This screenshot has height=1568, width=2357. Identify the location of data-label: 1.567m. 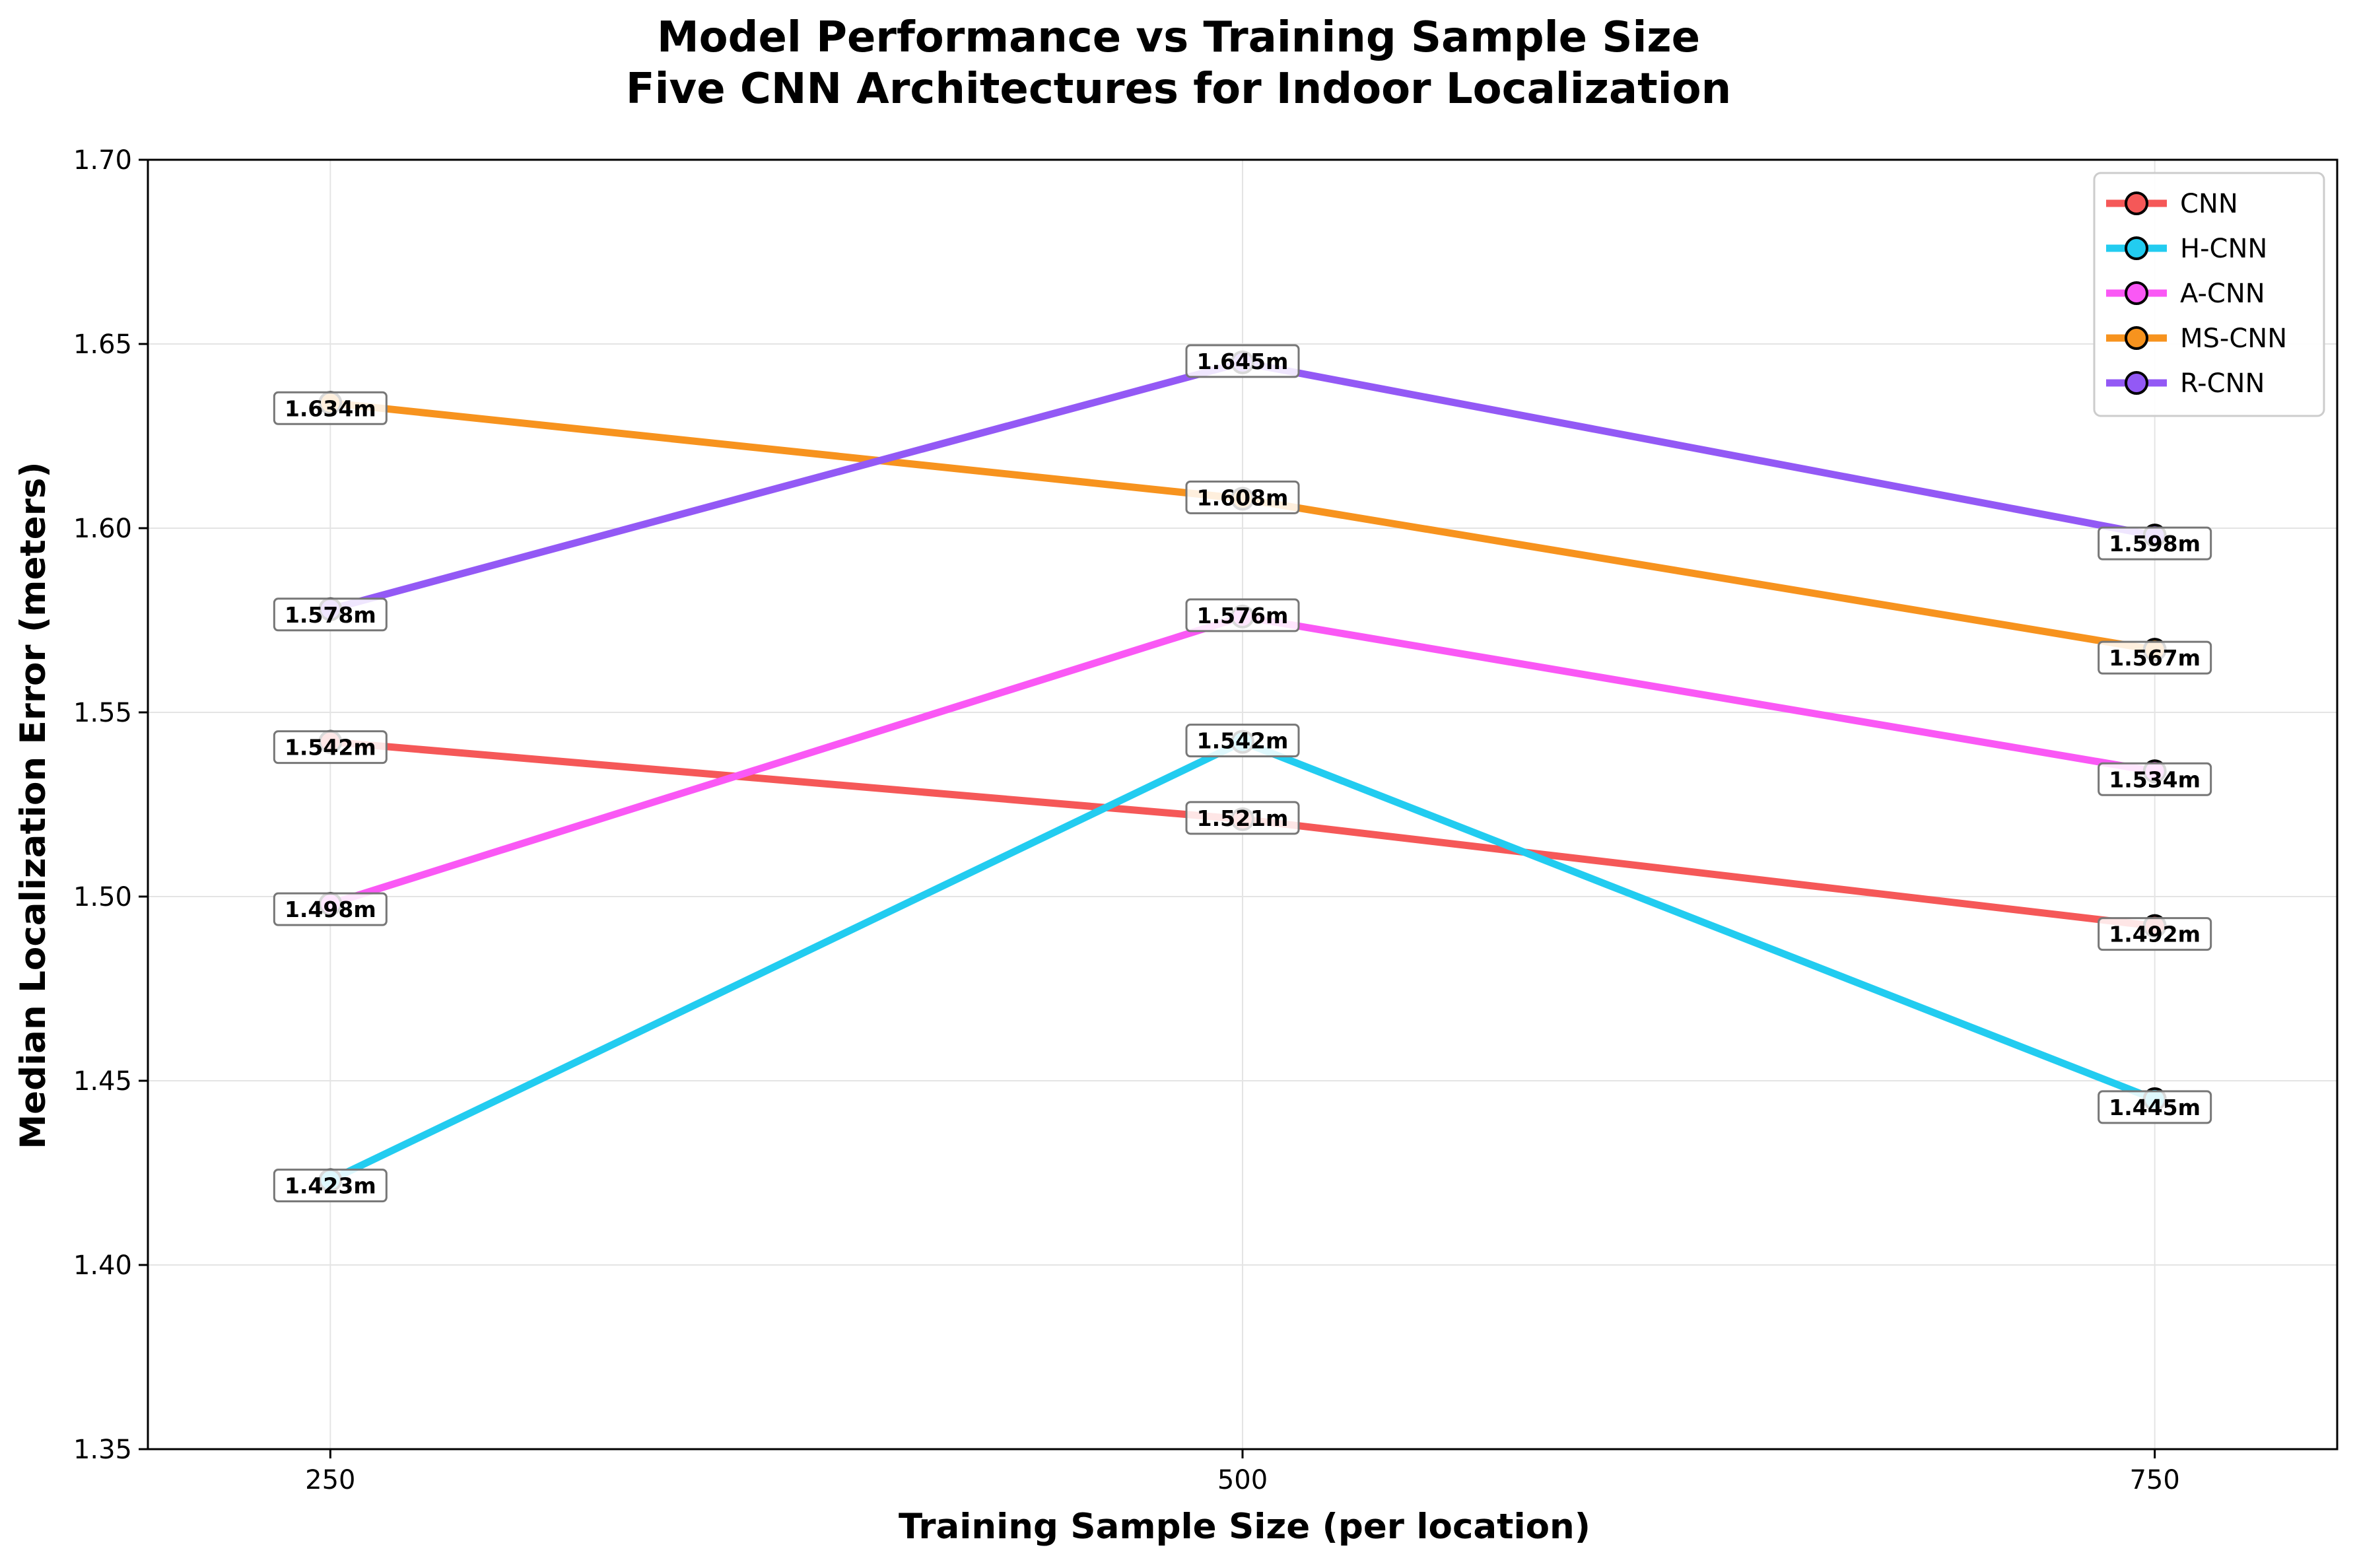
(2155, 658).